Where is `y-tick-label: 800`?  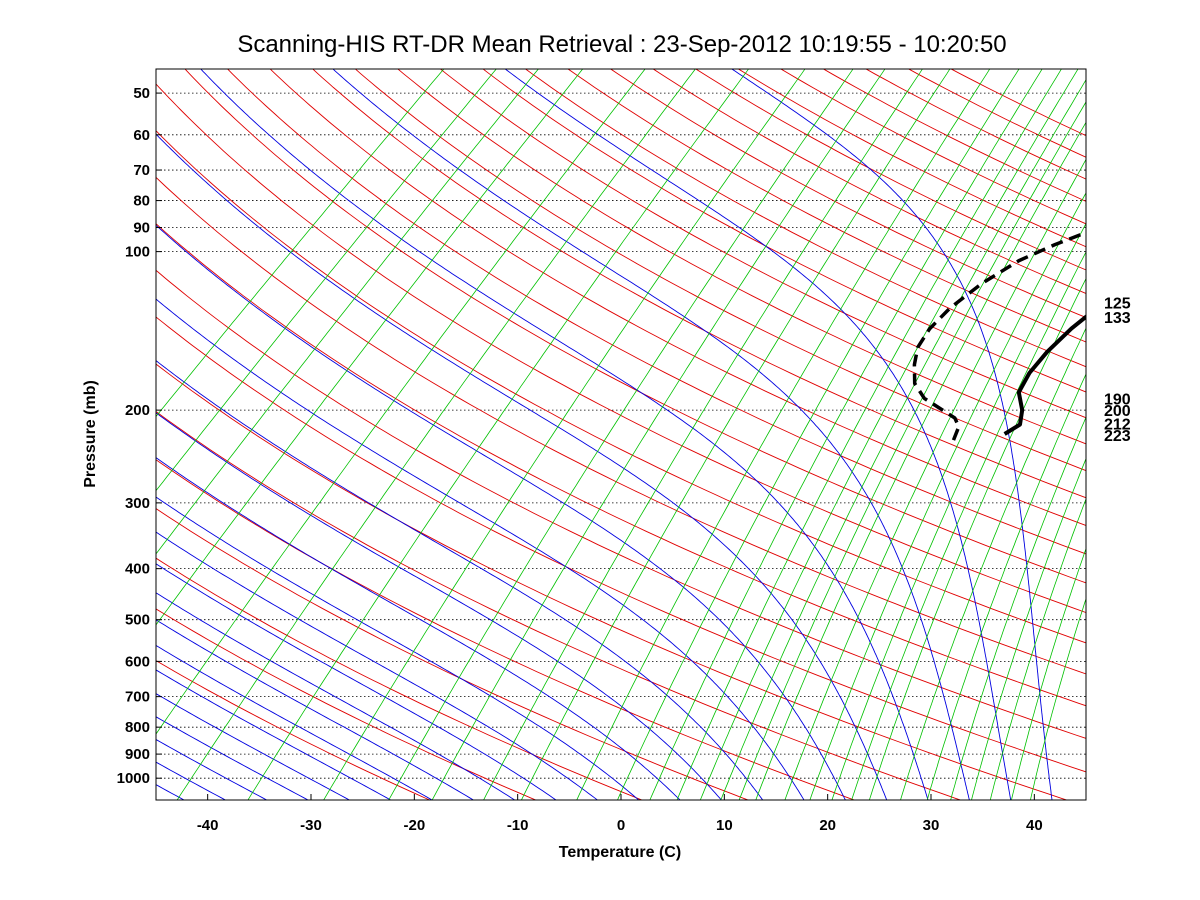 y-tick-label: 800 is located at coordinates (137, 727).